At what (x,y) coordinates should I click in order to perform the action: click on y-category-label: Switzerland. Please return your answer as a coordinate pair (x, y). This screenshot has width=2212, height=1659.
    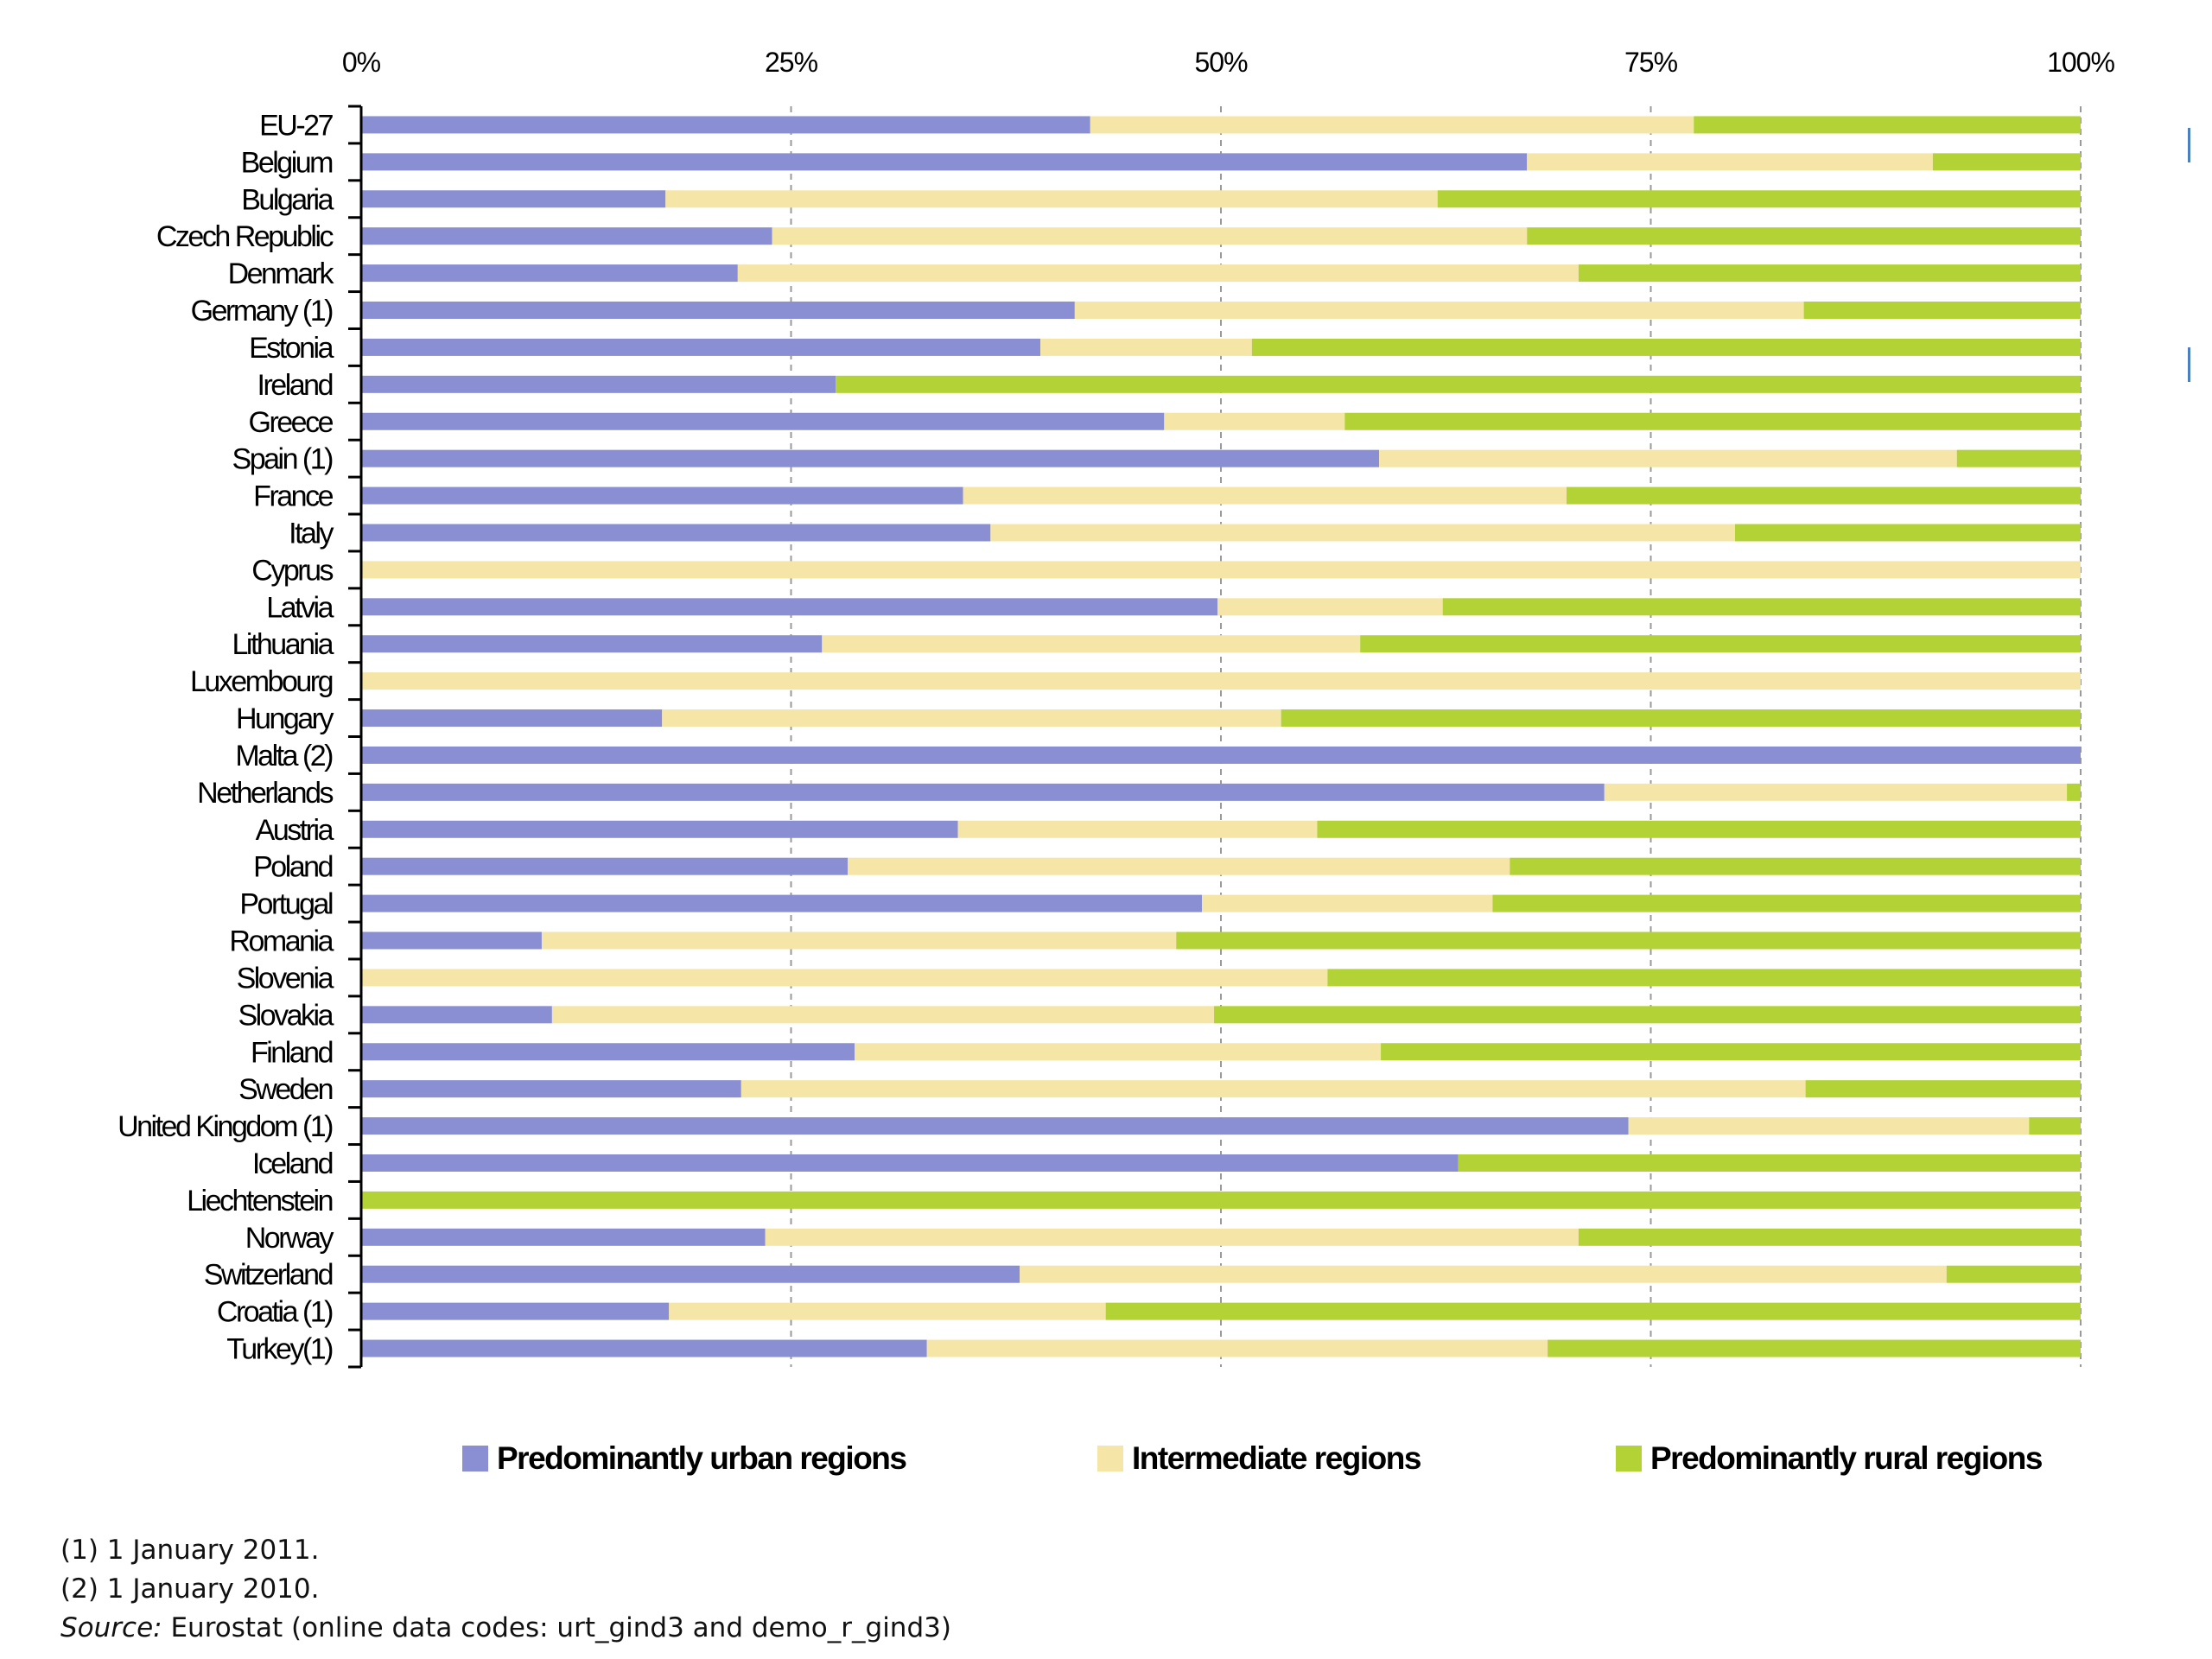
    Looking at the image, I should click on (268, 1275).